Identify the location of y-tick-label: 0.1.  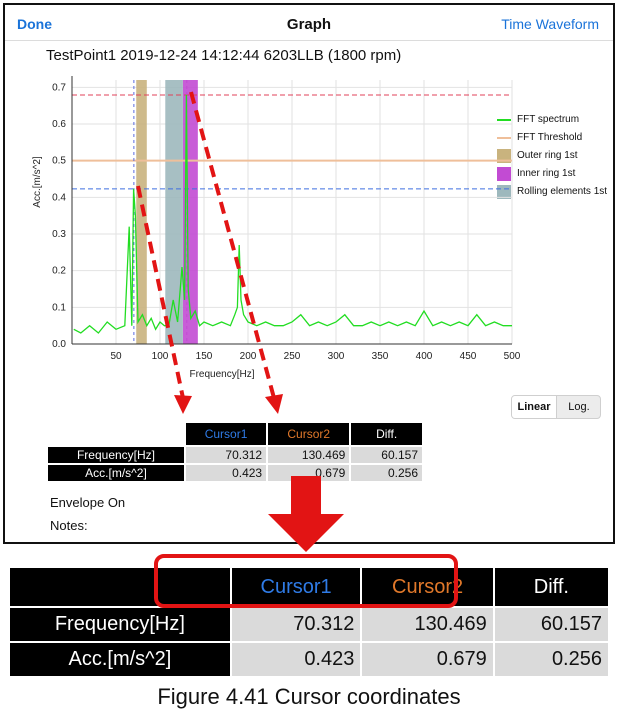
(59, 307).